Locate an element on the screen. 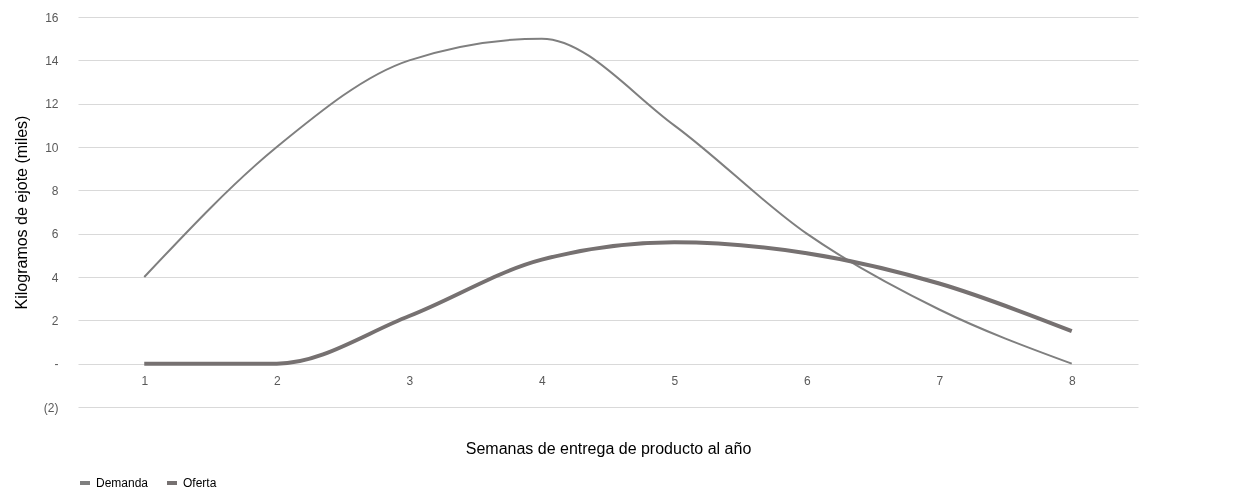  y-axis-title: Kilogramos de ejote (miles) is located at coordinates (21, 212).